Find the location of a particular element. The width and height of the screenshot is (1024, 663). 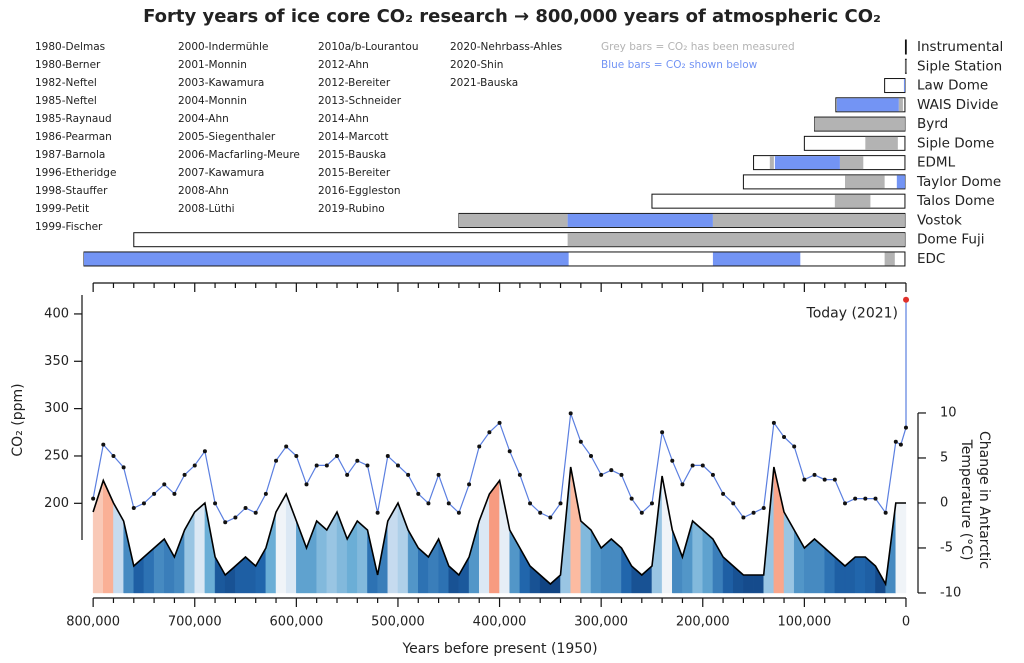

x-tick-label: 400,000 is located at coordinates (500, 622).